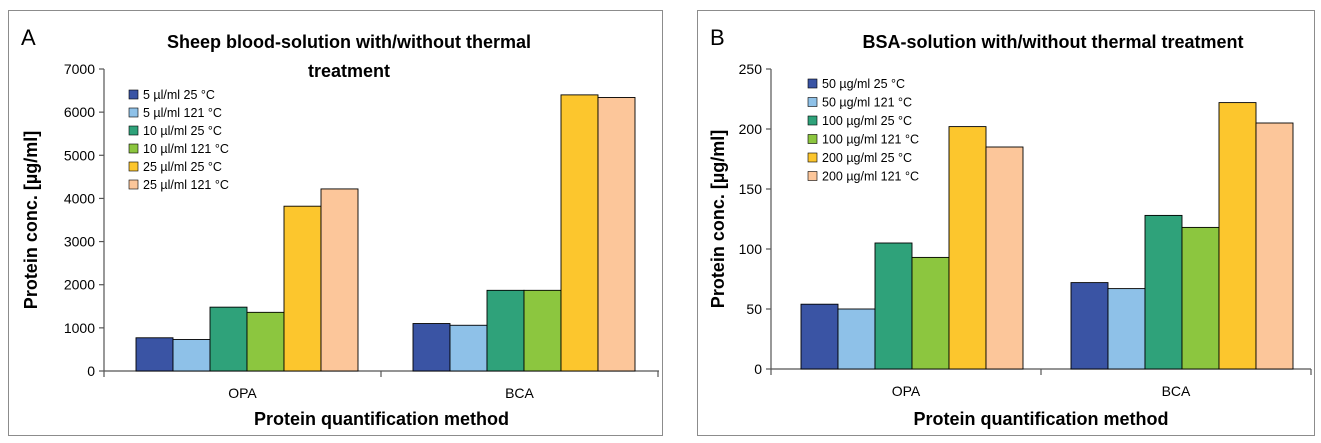  Describe the element at coordinates (349, 71) in the screenshot. I see `chart-title-line2: treatment` at that location.